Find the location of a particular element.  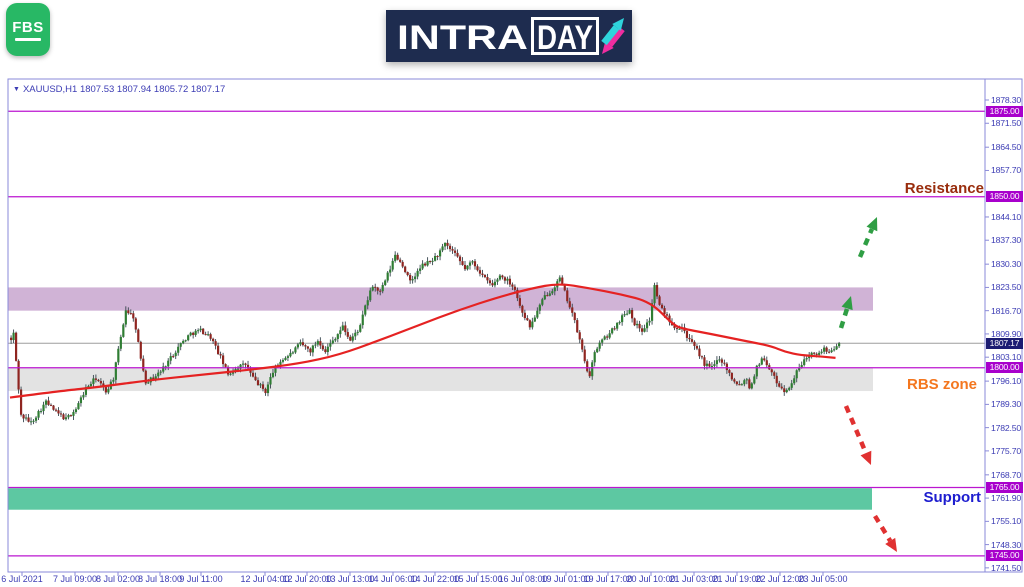

price-tick: 1755.10 is located at coordinates (1006, 521).